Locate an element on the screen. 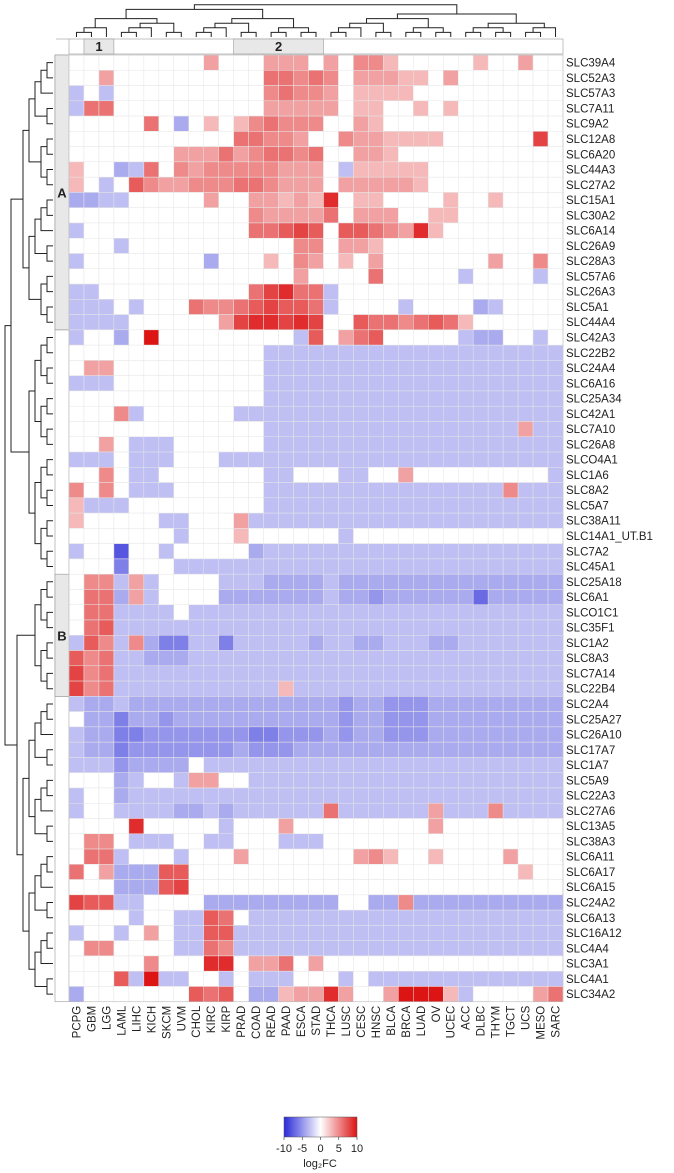 This screenshot has height=1173, width=674. column-label: BRCA is located at coordinates (407, 1021).